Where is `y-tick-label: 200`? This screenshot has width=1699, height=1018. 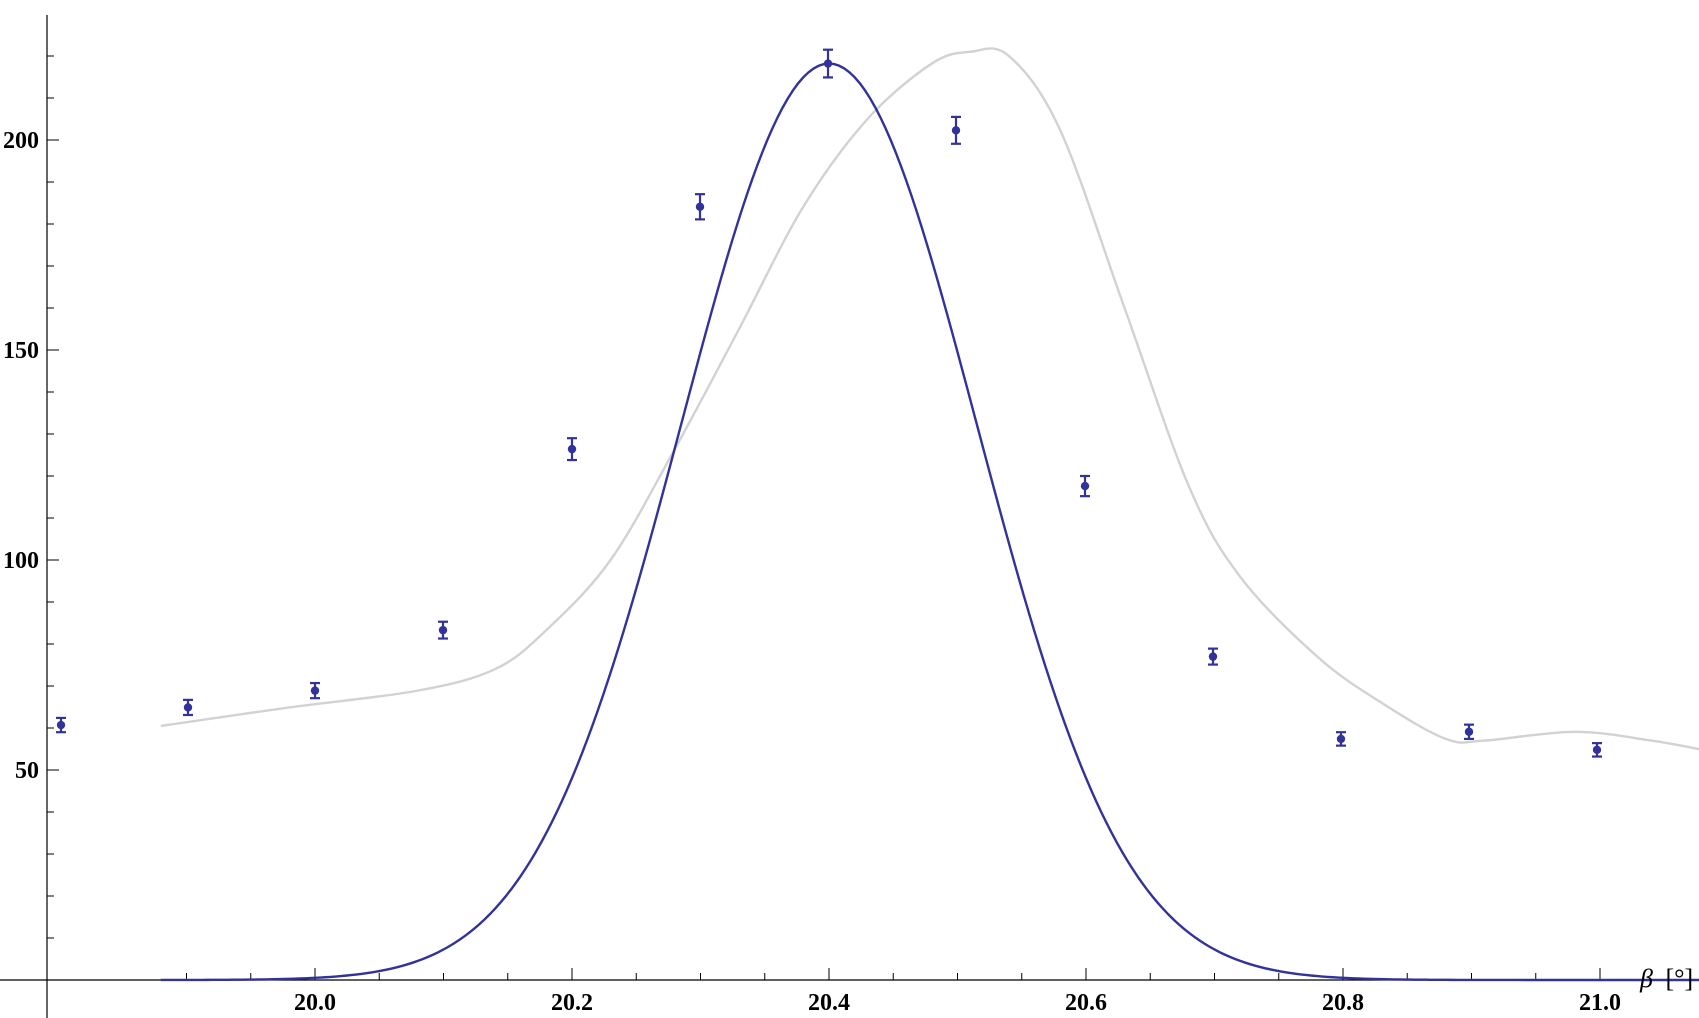
y-tick-label: 200 is located at coordinates (21, 141).